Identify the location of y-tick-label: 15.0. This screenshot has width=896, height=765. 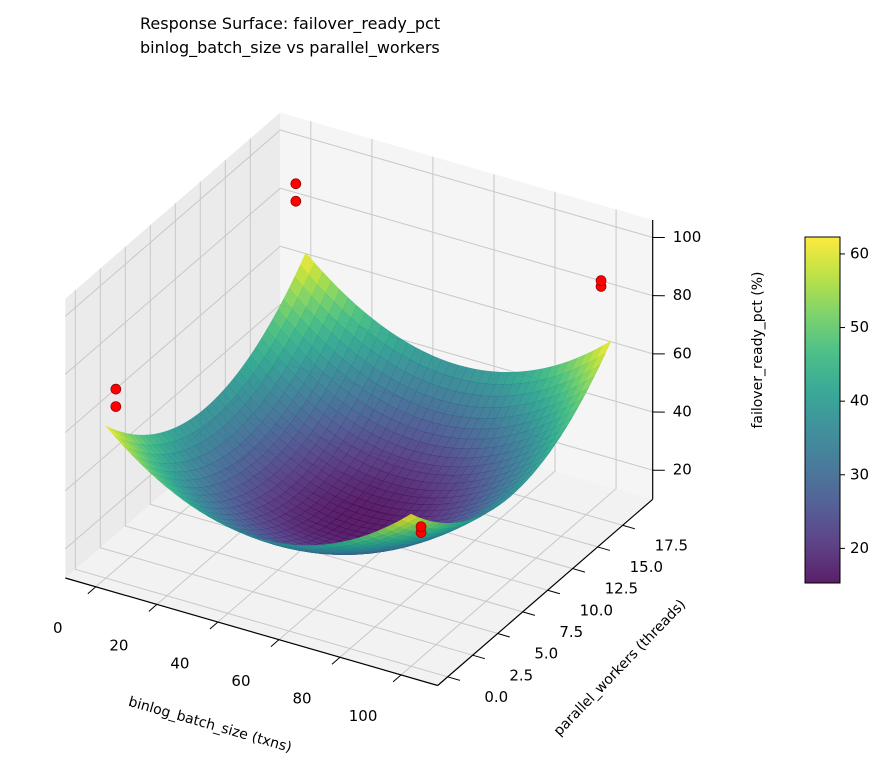
(646, 567).